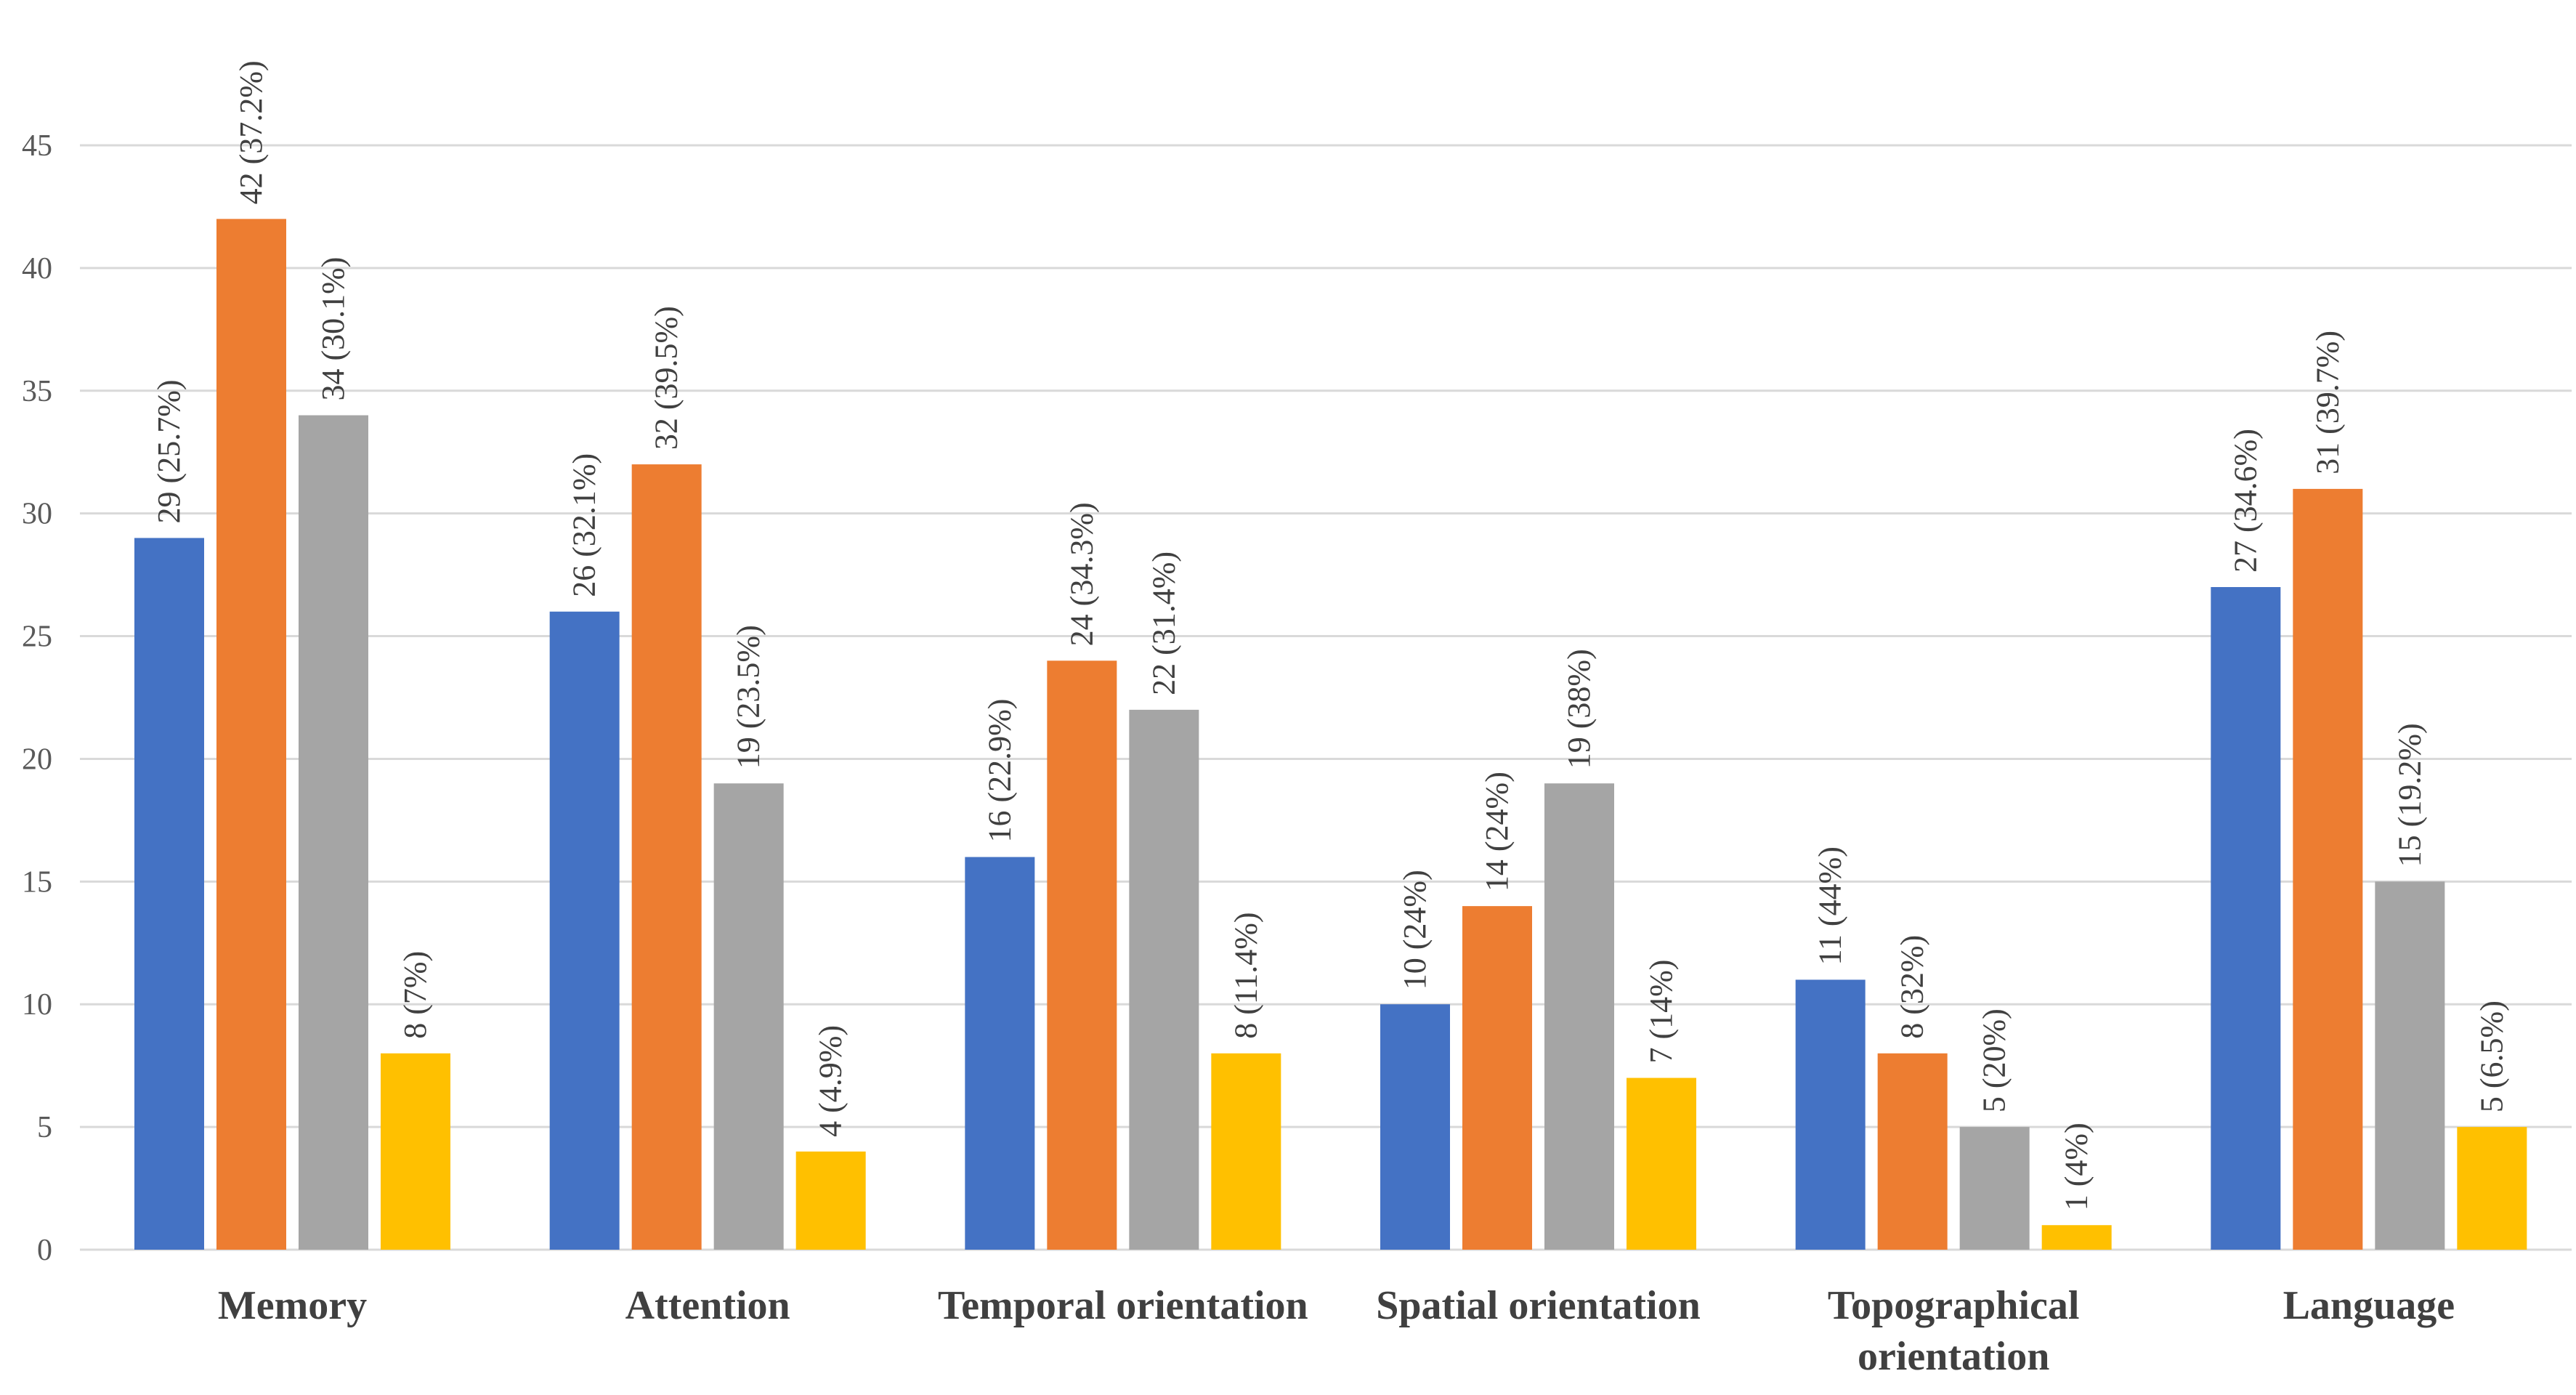 The width and height of the screenshot is (2576, 1395). What do you see at coordinates (1579, 709) in the screenshot?
I see `data-label: 19 (38%)` at bounding box center [1579, 709].